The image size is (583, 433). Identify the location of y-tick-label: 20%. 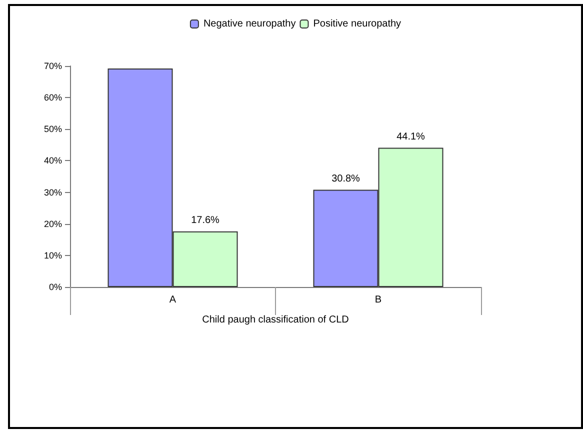
(53, 223).